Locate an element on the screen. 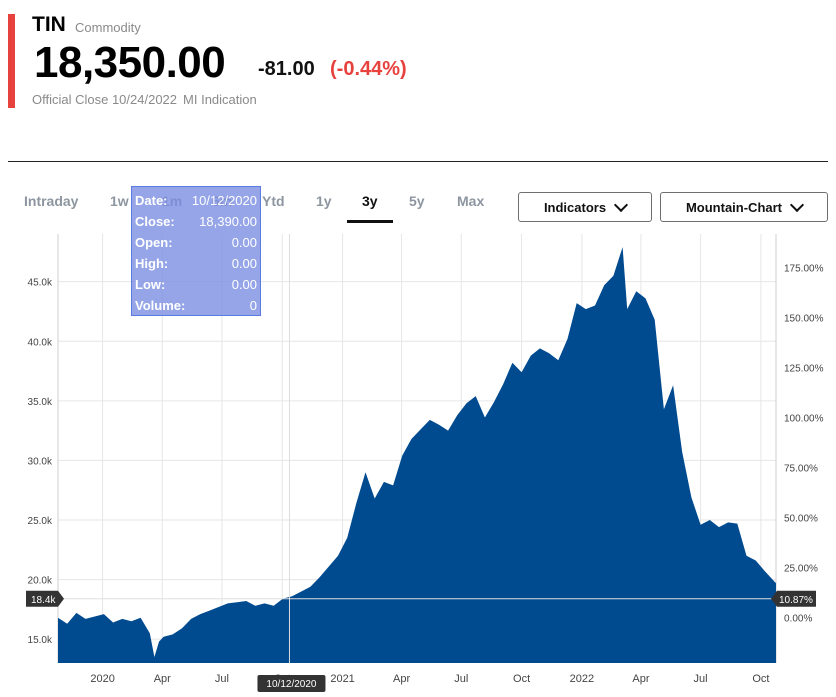  tab-ytd: Ytd is located at coordinates (273, 201).